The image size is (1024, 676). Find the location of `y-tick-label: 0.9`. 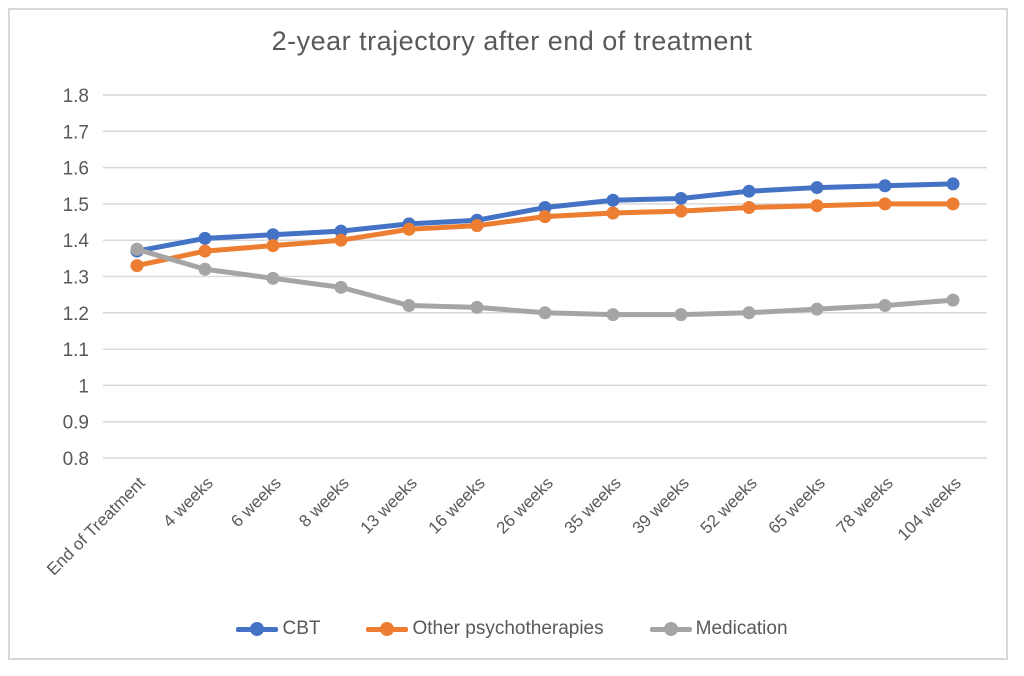

y-tick-label: 0.9 is located at coordinates (76, 423).